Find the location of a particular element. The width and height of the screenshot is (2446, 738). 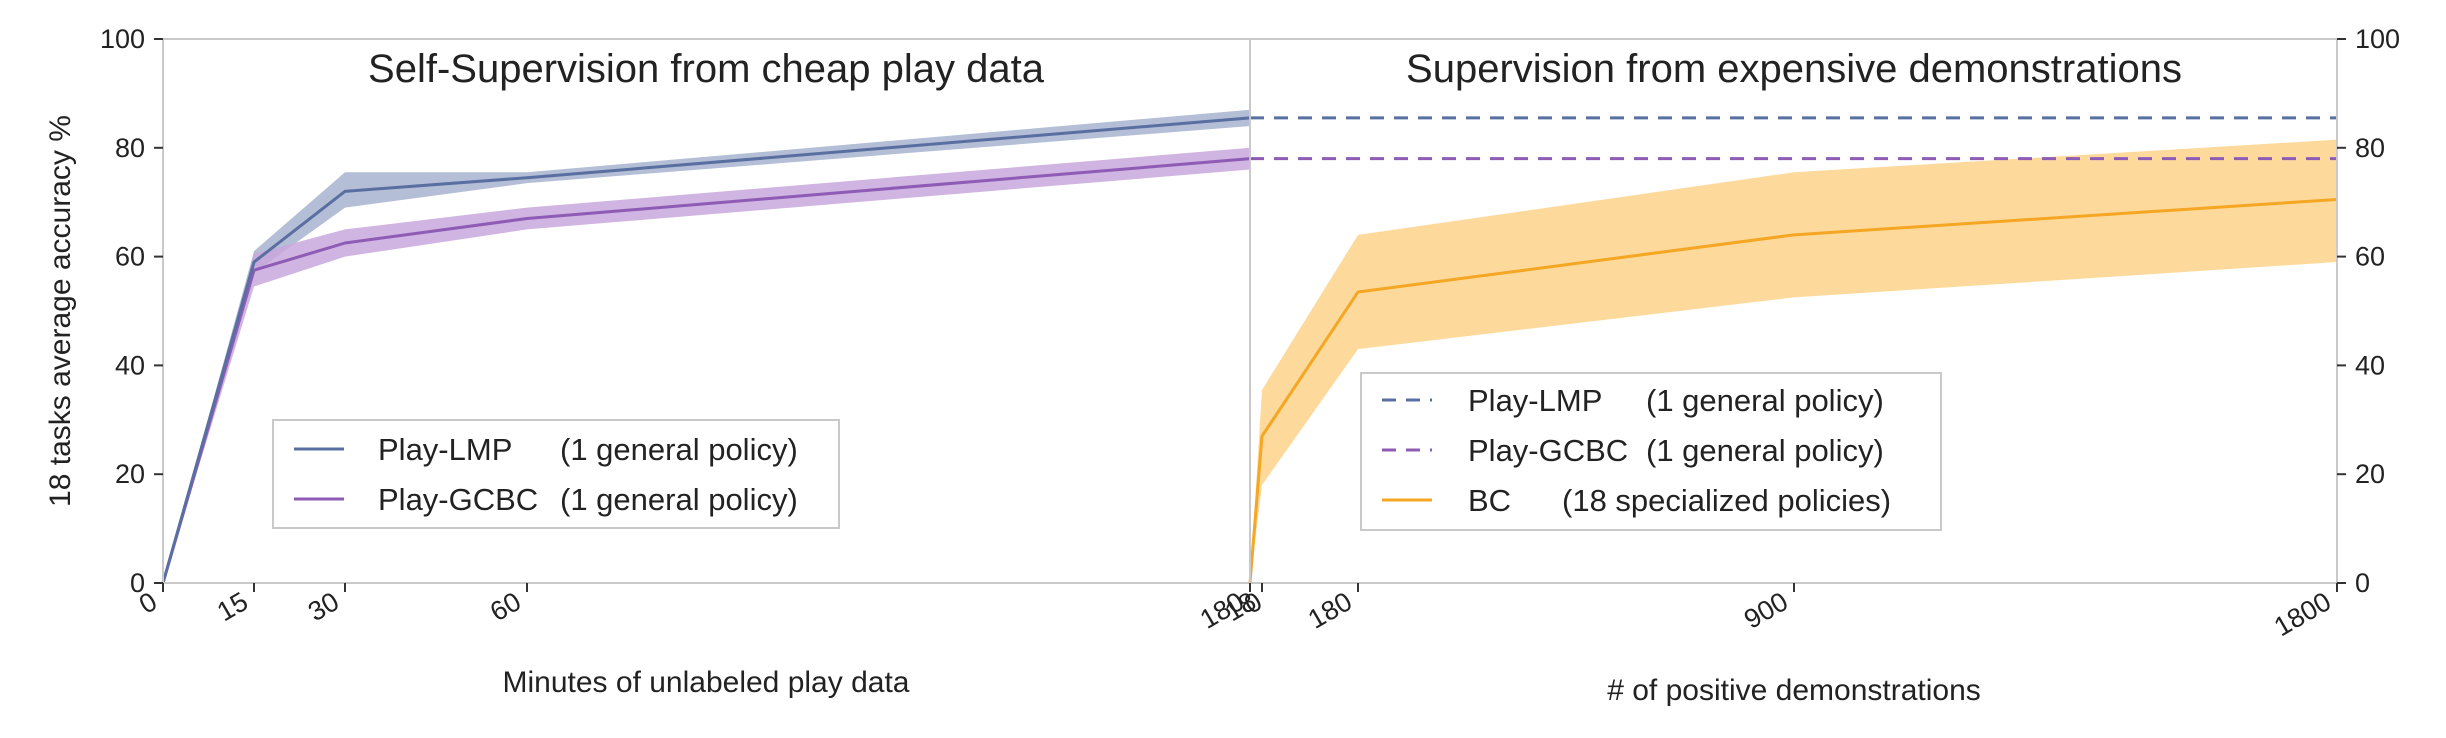

right-legend-name: Play-GCBC is located at coordinates (1548, 450).